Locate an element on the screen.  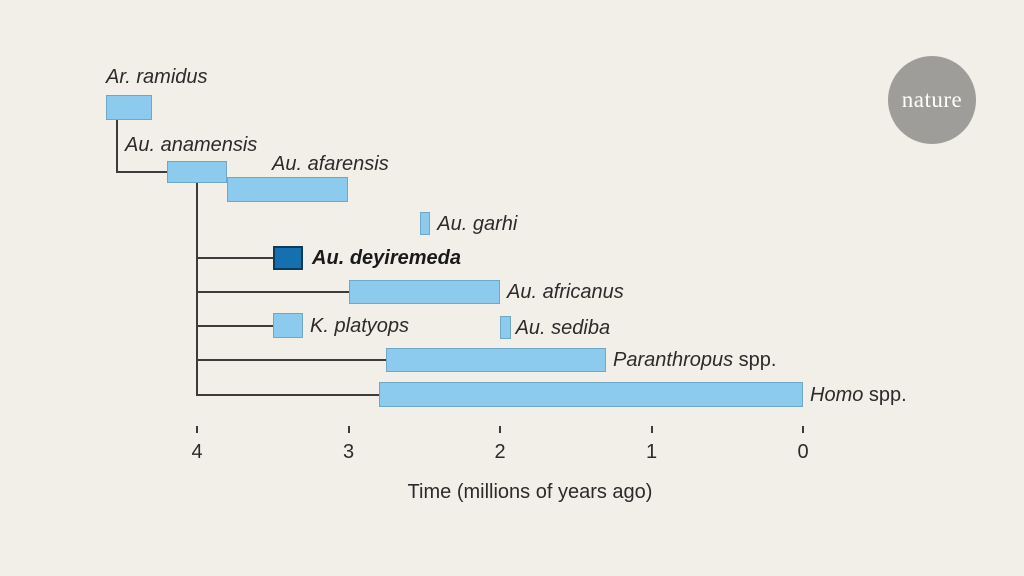
species-name: Au. africanus is located at coordinates (565, 292).